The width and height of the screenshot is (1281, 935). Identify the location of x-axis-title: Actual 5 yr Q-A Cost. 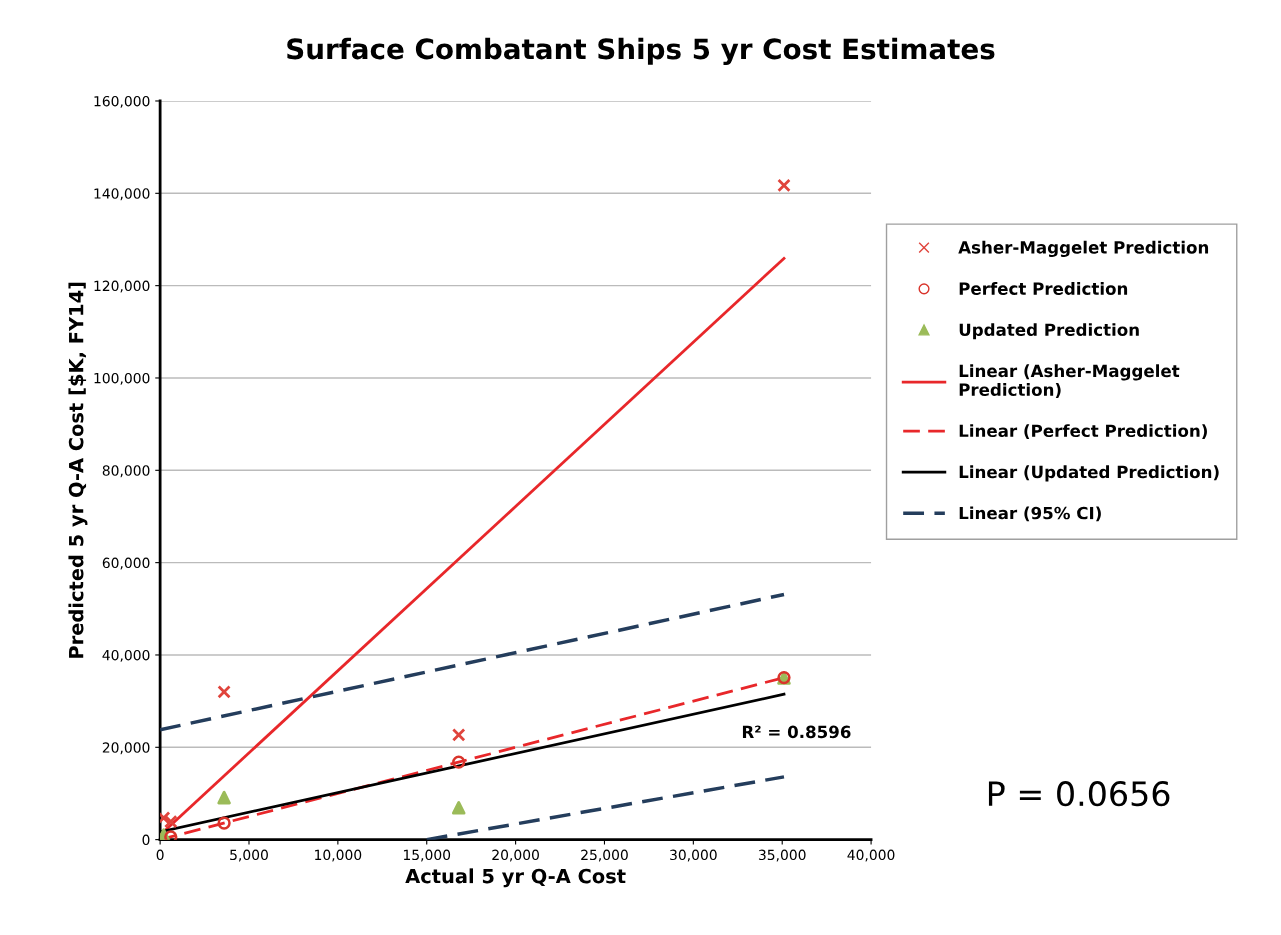
(515, 878).